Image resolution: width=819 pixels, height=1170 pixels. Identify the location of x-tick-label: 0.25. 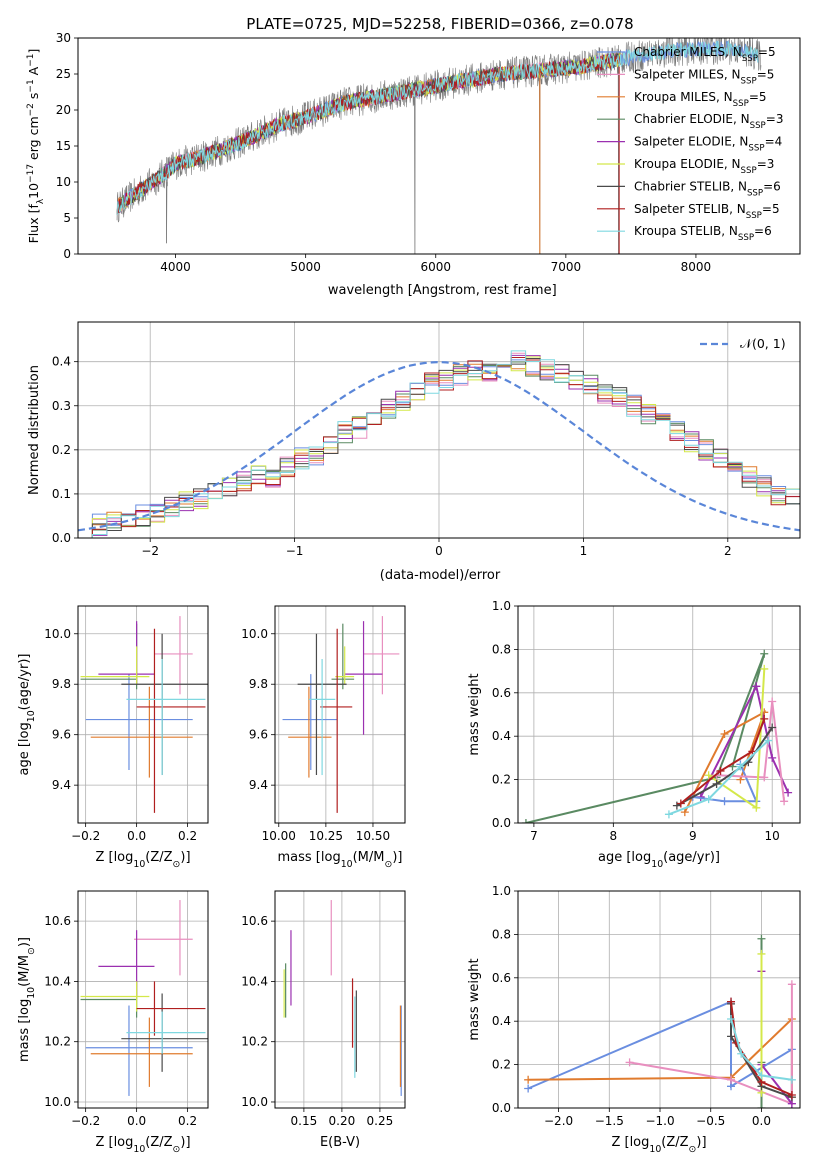
(380, 1121).